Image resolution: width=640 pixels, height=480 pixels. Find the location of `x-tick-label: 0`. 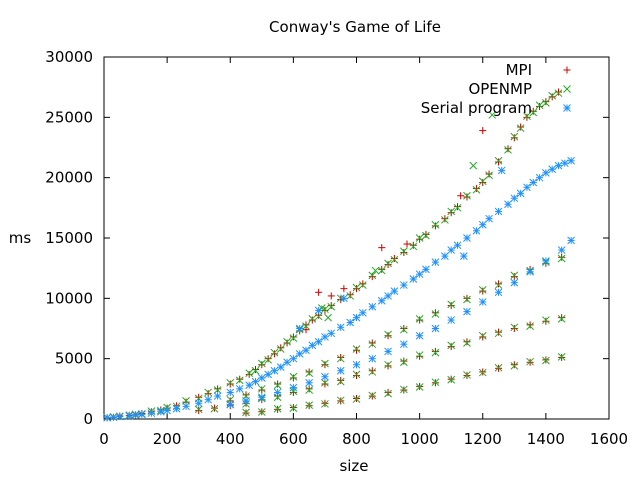

x-tick-label: 0 is located at coordinates (104, 439).